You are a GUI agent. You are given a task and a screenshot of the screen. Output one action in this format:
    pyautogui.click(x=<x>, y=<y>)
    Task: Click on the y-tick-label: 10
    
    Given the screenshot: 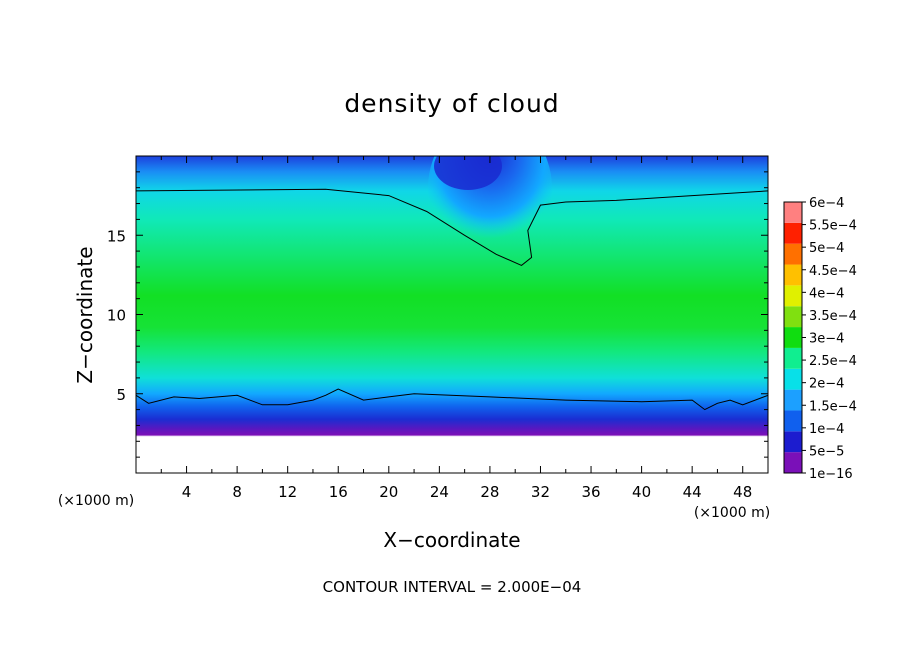 What is the action you would take?
    pyautogui.click(x=116, y=316)
    